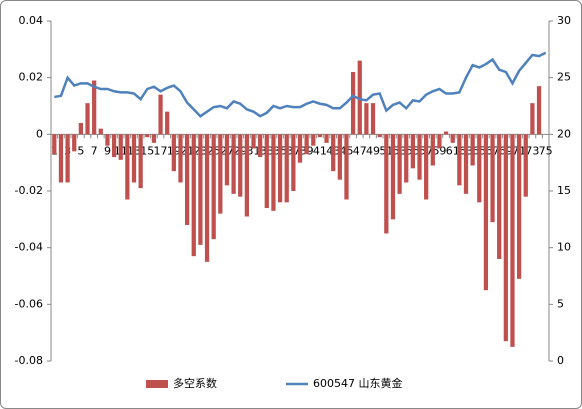 The width and height of the screenshot is (582, 409). What do you see at coordinates (360, 150) in the screenshot?
I see `x-tick-label: 47` at bounding box center [360, 150].